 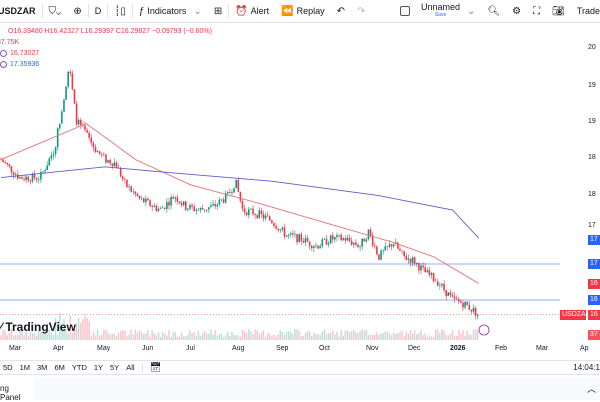 What do you see at coordinates (218, 11) in the screenshot?
I see `templates-button: ⊞` at bounding box center [218, 11].